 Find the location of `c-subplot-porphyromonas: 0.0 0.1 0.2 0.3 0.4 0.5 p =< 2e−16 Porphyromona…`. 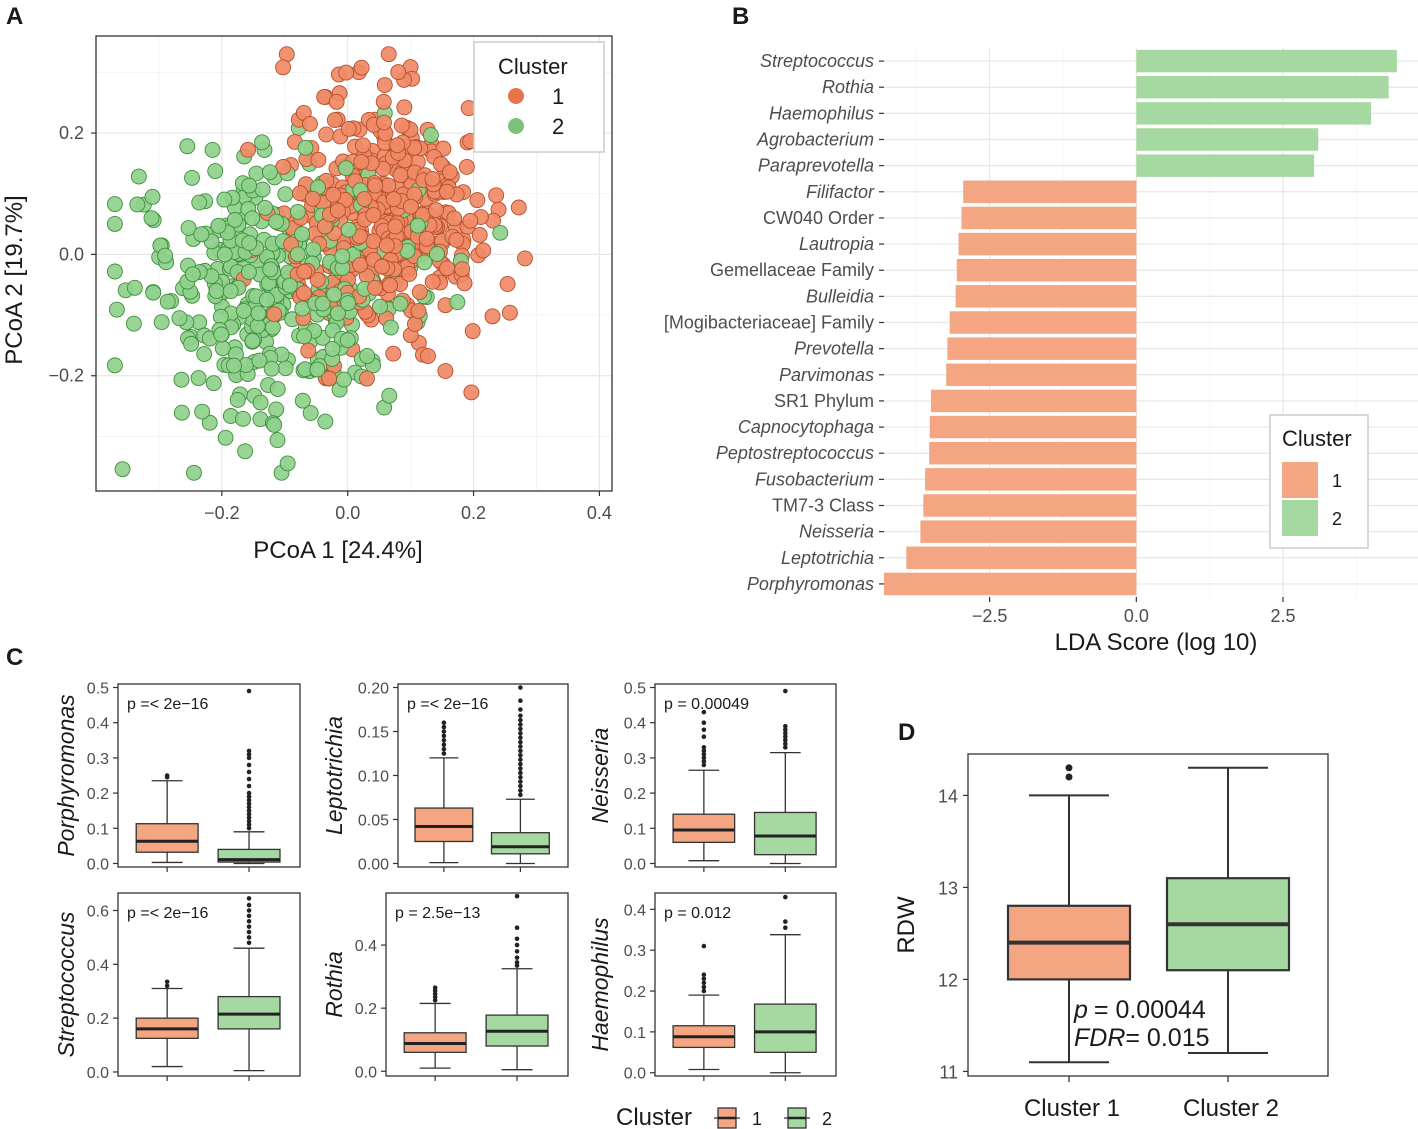

c-subplot-porphyromonas: 0.0 0.1 0.2 0.3 0.4 0.5 p =< 2e−16 Porphyromona… is located at coordinates (177, 777).